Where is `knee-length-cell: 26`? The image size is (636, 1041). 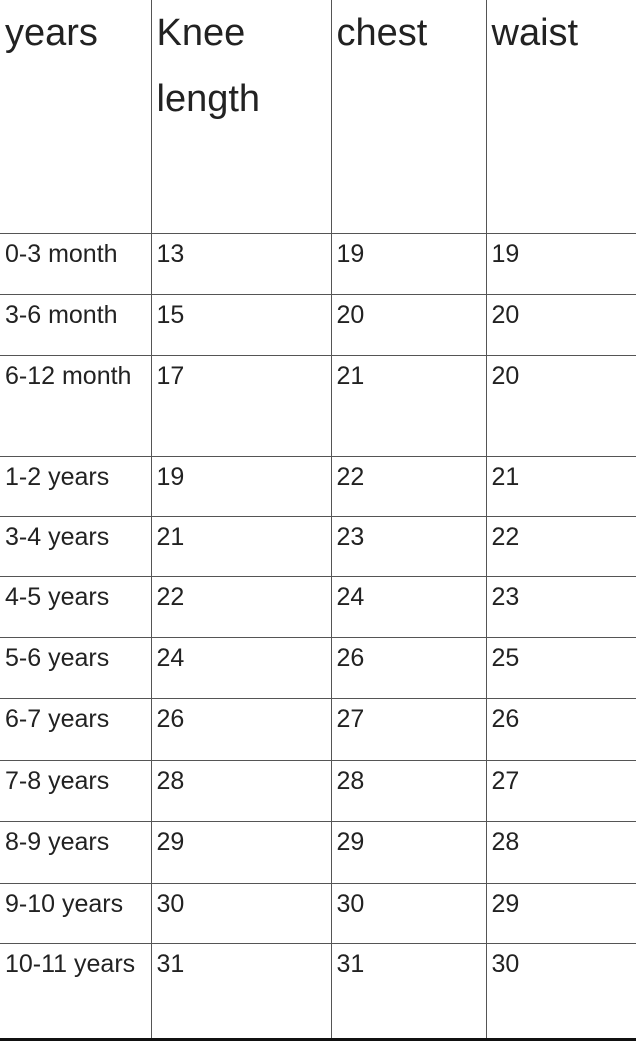 knee-length-cell: 26 is located at coordinates (241, 729).